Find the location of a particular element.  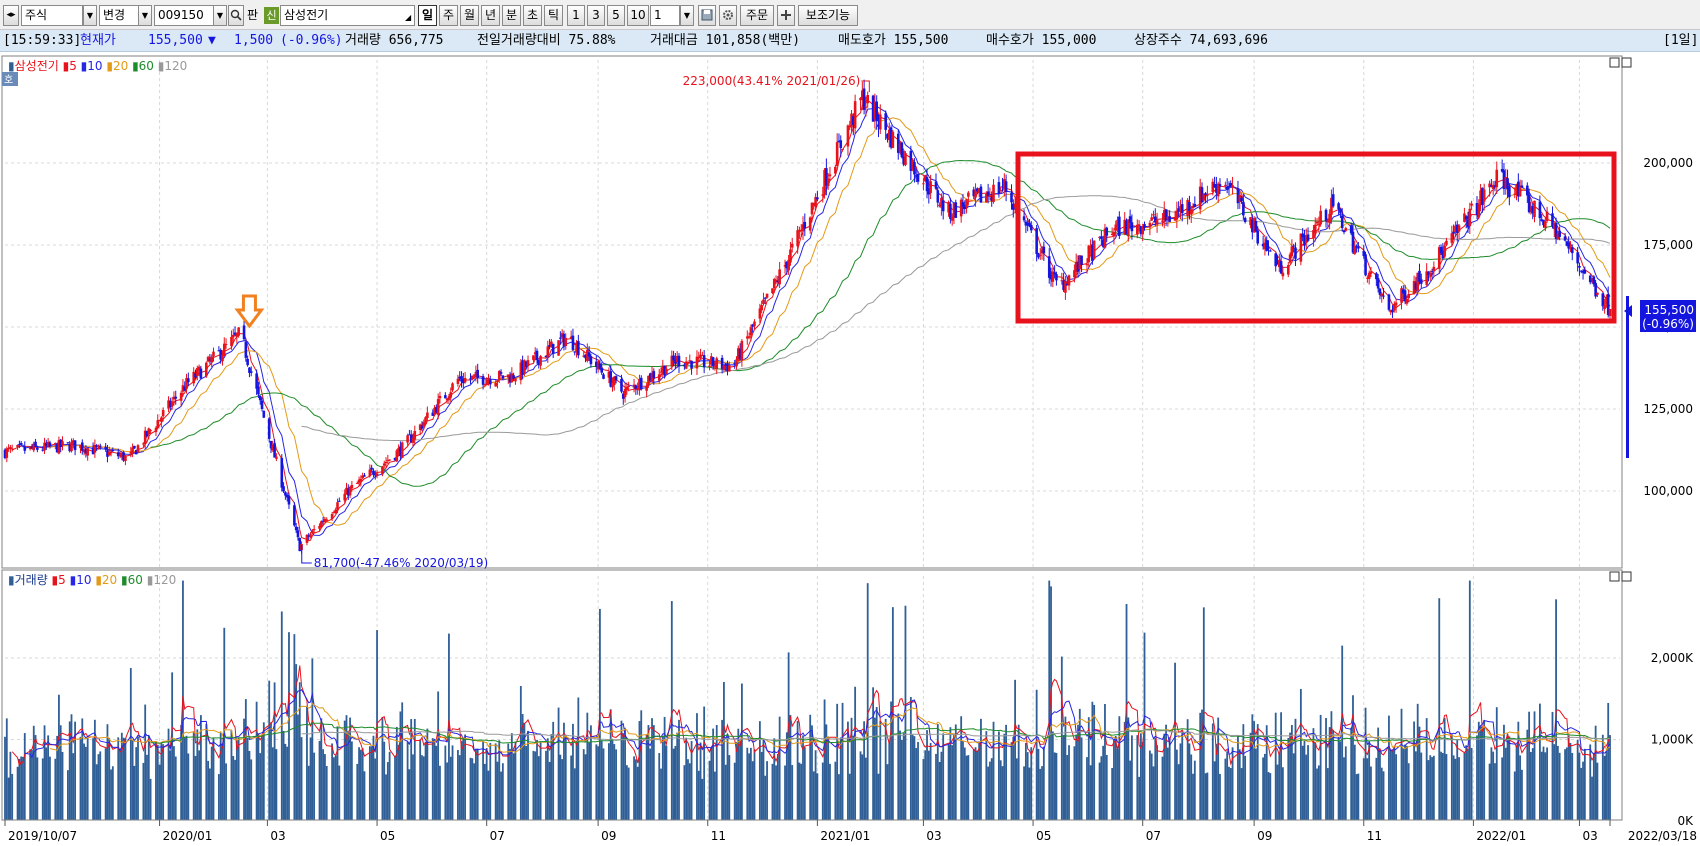

count-dropdown-icon: ▼ is located at coordinates (687, 15).